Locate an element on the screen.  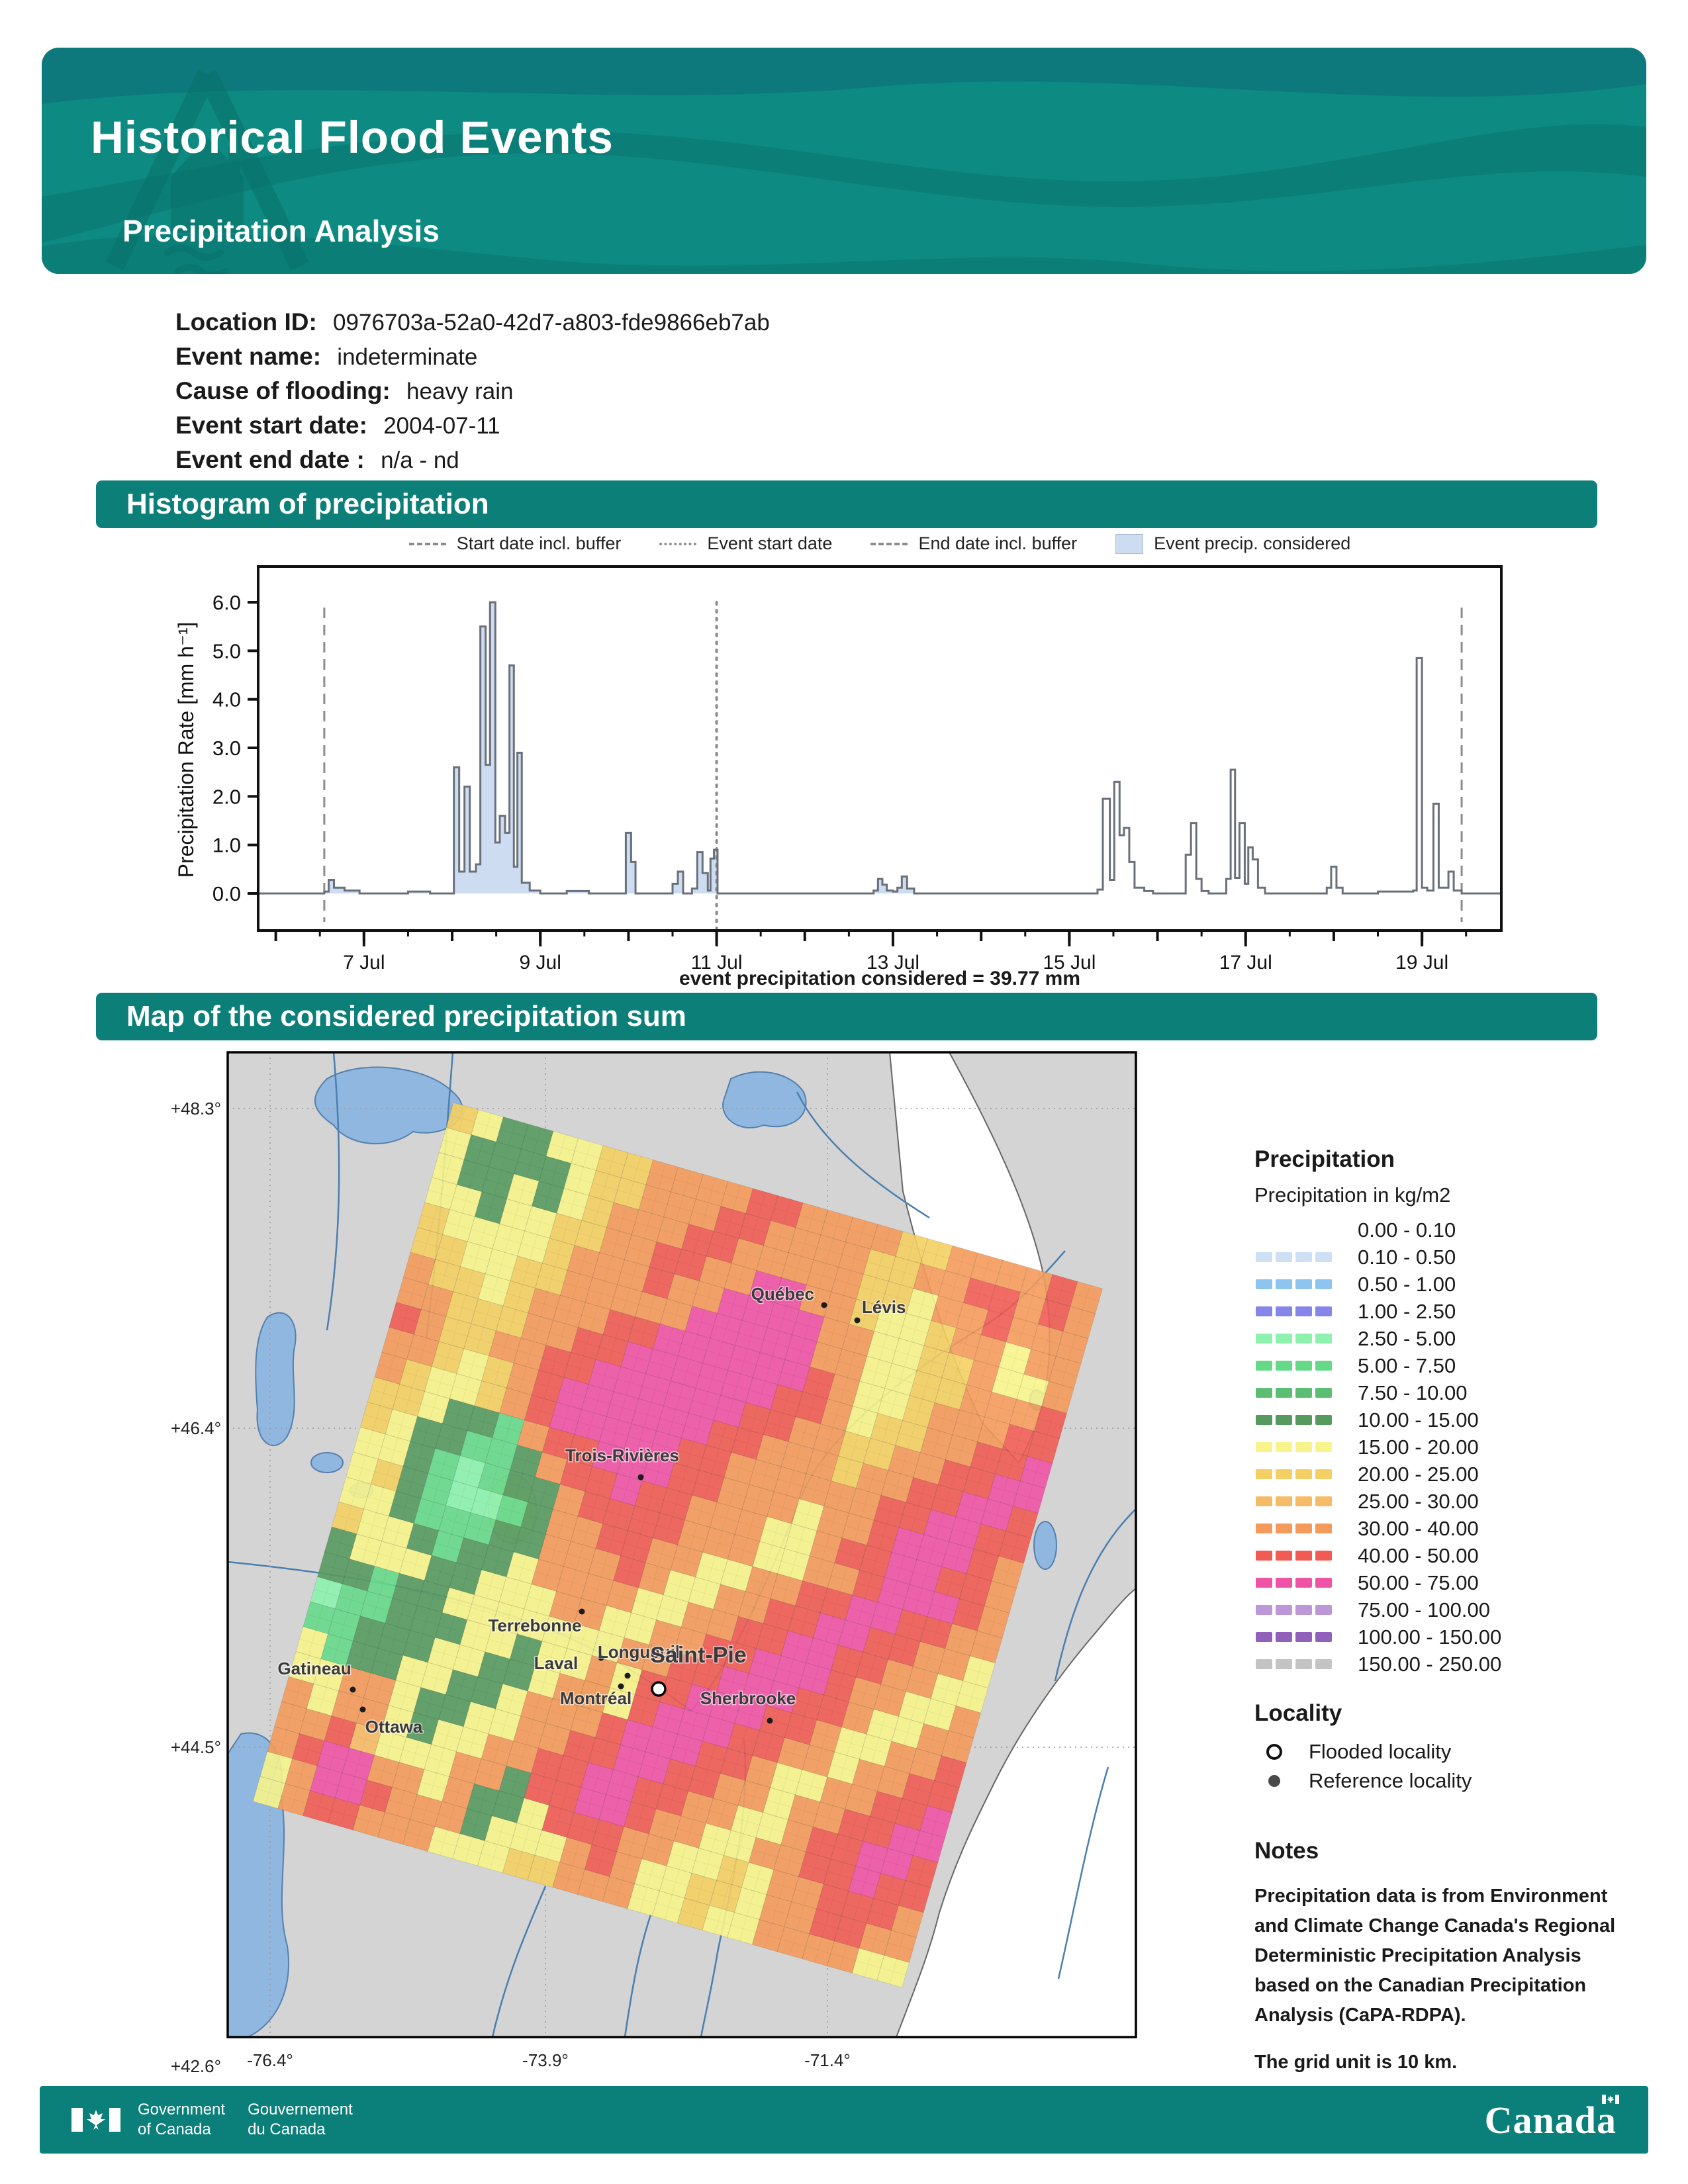
legend-range-label: 0.10 - 0.50 is located at coordinates (1407, 1257).